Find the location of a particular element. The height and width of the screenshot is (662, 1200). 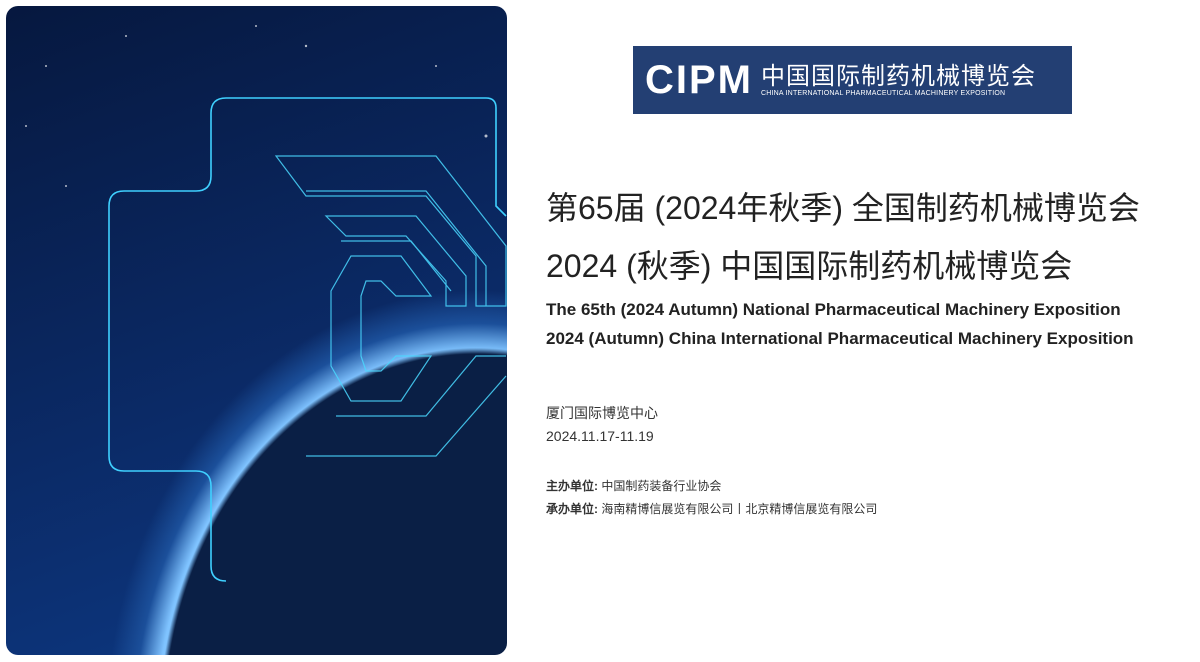

organizer-row: 承办单位: 海南精博信展览有限公司丨北京精博信展览有限公司 is located at coordinates (711, 508).